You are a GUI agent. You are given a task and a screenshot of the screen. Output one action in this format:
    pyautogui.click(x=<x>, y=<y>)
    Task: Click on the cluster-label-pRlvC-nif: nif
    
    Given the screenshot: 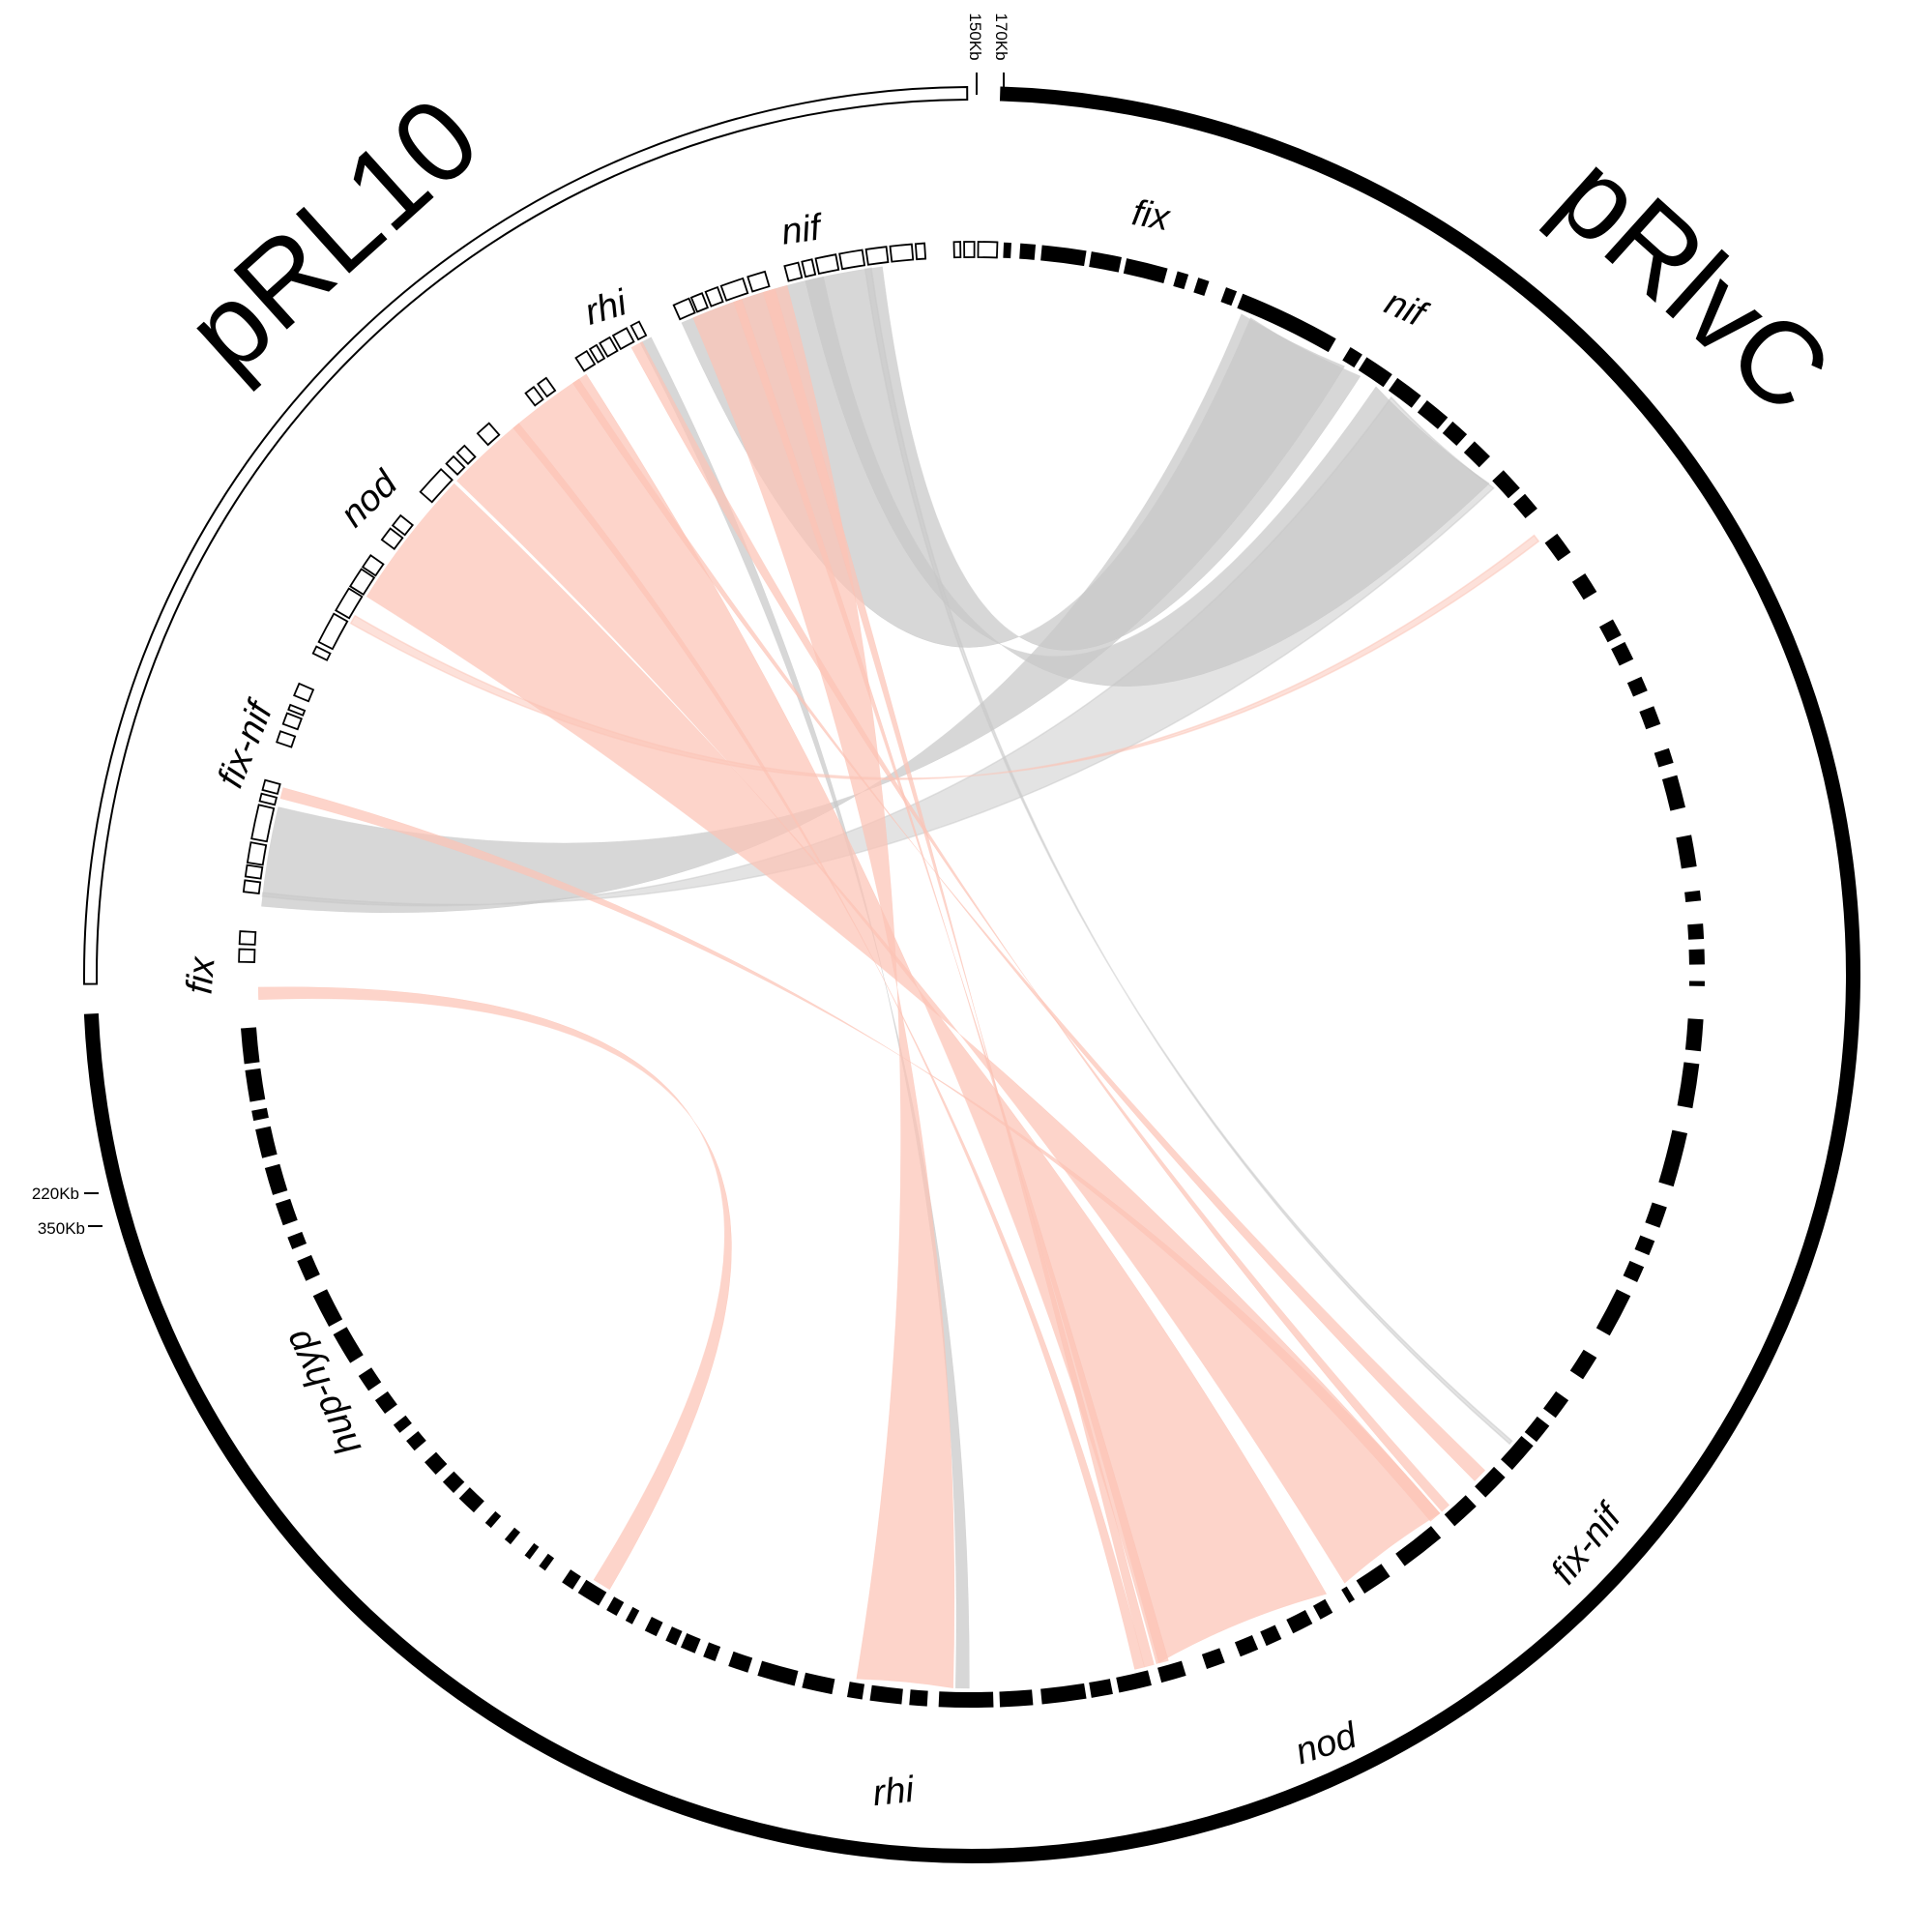 What is the action you would take?
    pyautogui.click(x=1406, y=309)
    